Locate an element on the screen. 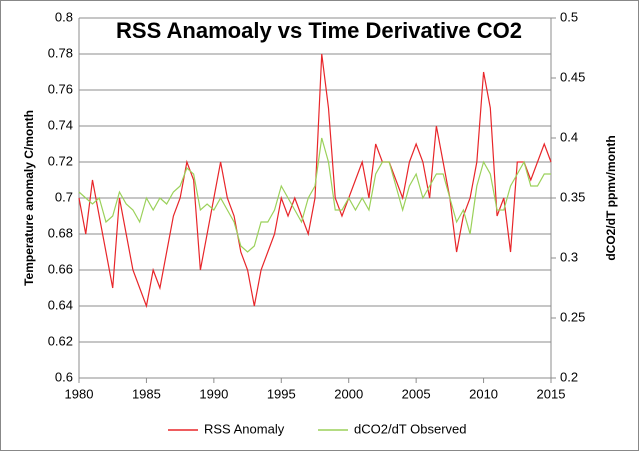 Image resolution: width=639 pixels, height=451 pixels. y-tick-label: 0.7 is located at coordinates (64, 196).